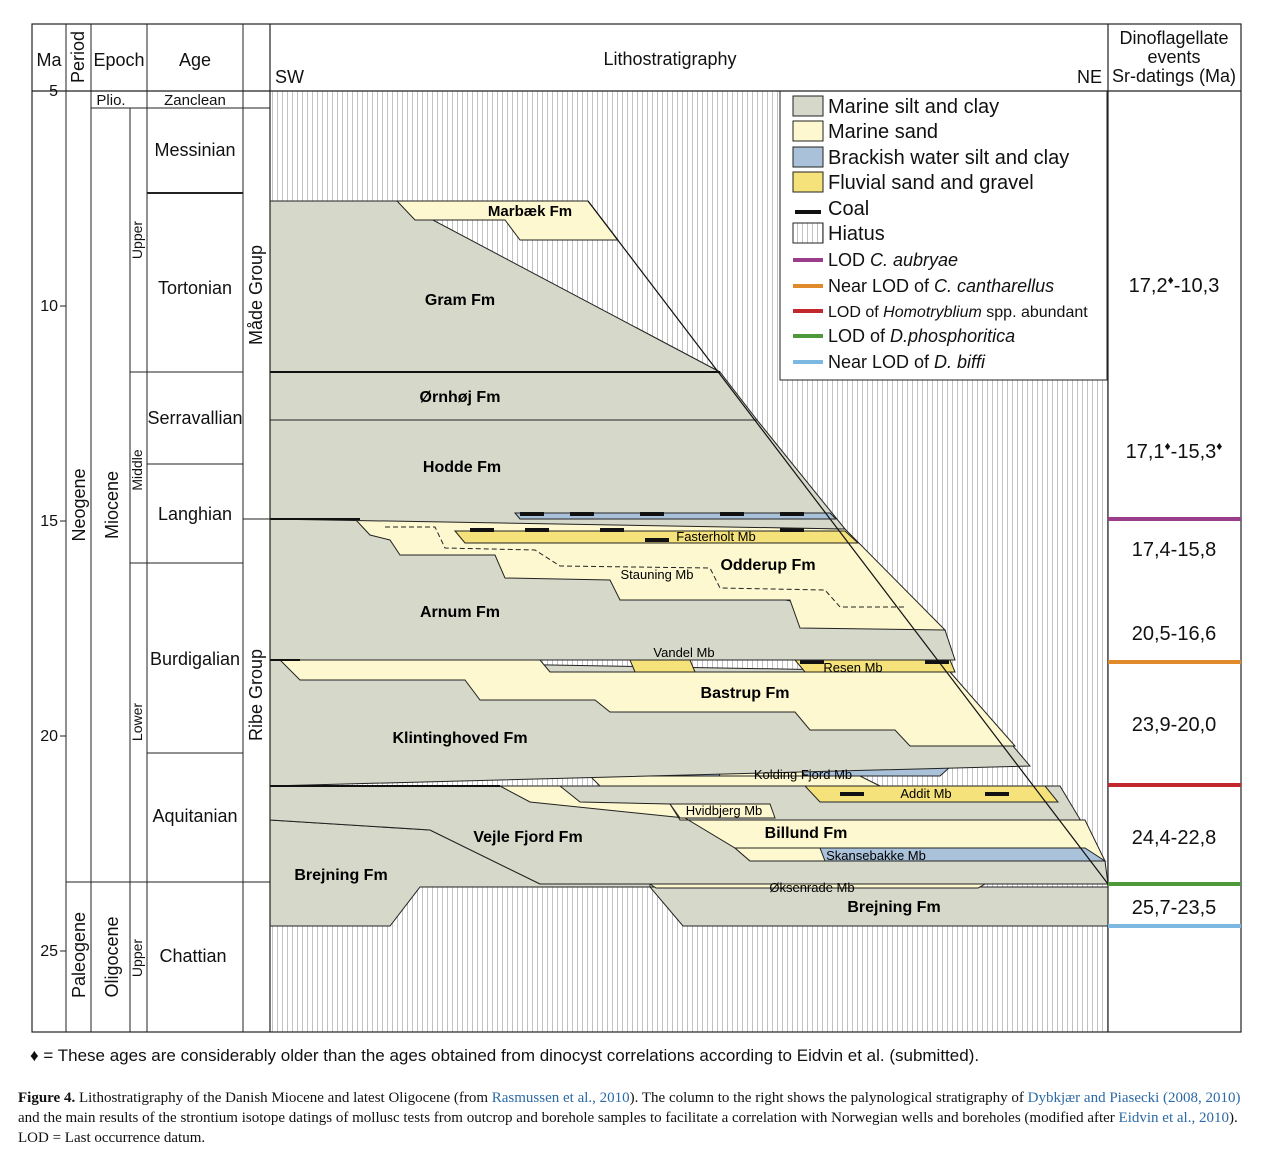 The width and height of the screenshot is (1288, 1166). I want to click on member-label: Resen Mb, so click(852, 667).